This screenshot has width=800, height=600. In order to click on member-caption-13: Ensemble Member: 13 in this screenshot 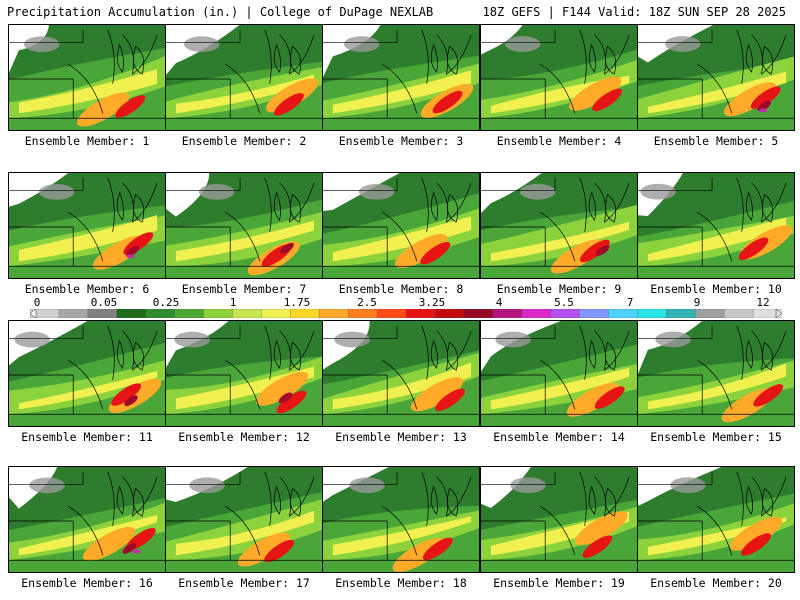, I will do `click(401, 437)`.